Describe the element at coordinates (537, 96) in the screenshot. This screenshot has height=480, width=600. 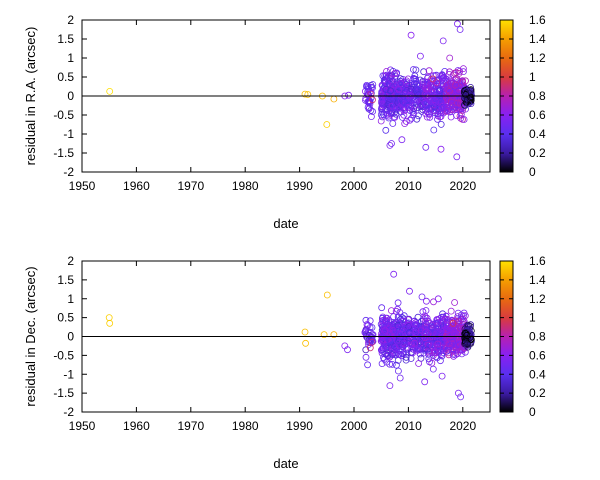
I see `colorbar-tick-label: 0.8` at that location.